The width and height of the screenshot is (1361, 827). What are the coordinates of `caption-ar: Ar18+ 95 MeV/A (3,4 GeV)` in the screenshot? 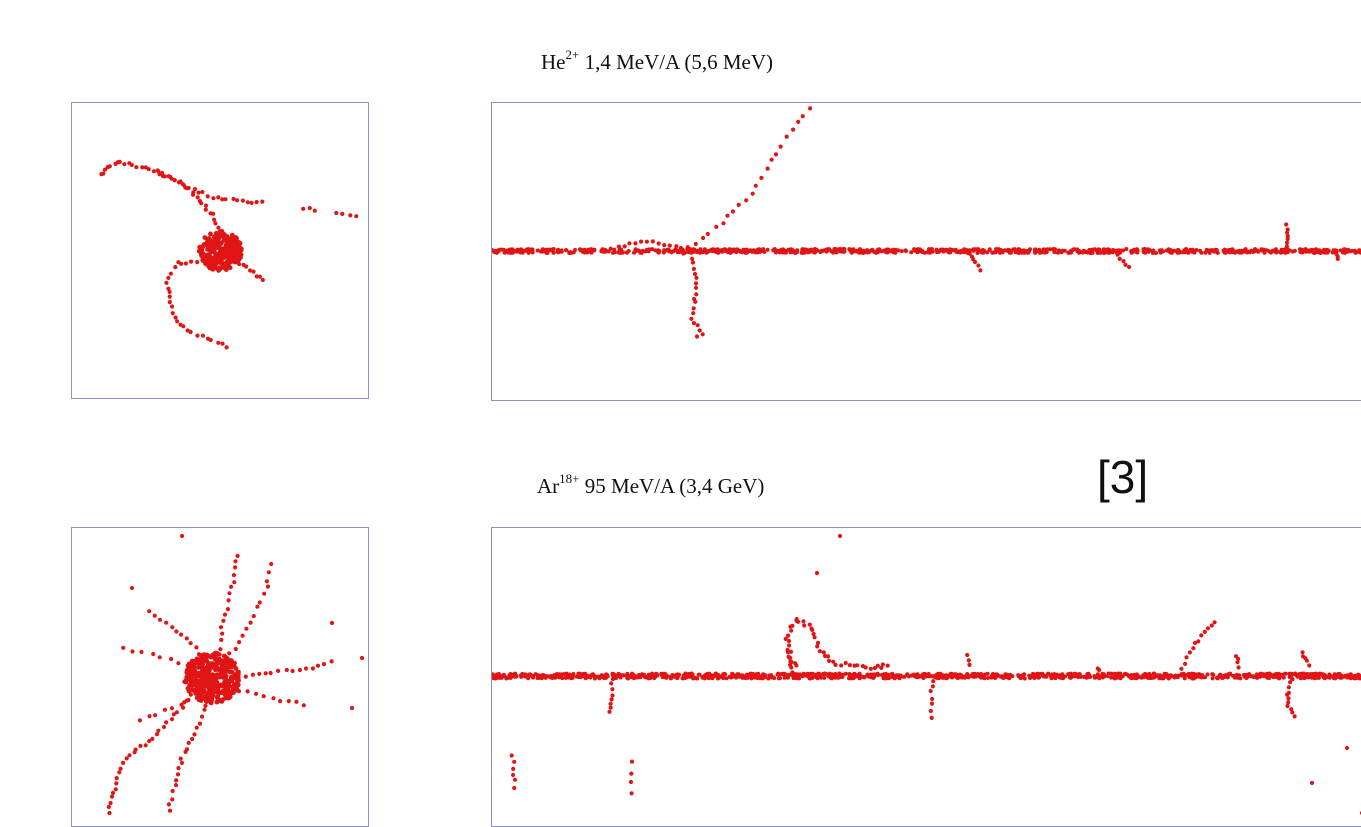 It's located at (650, 486).